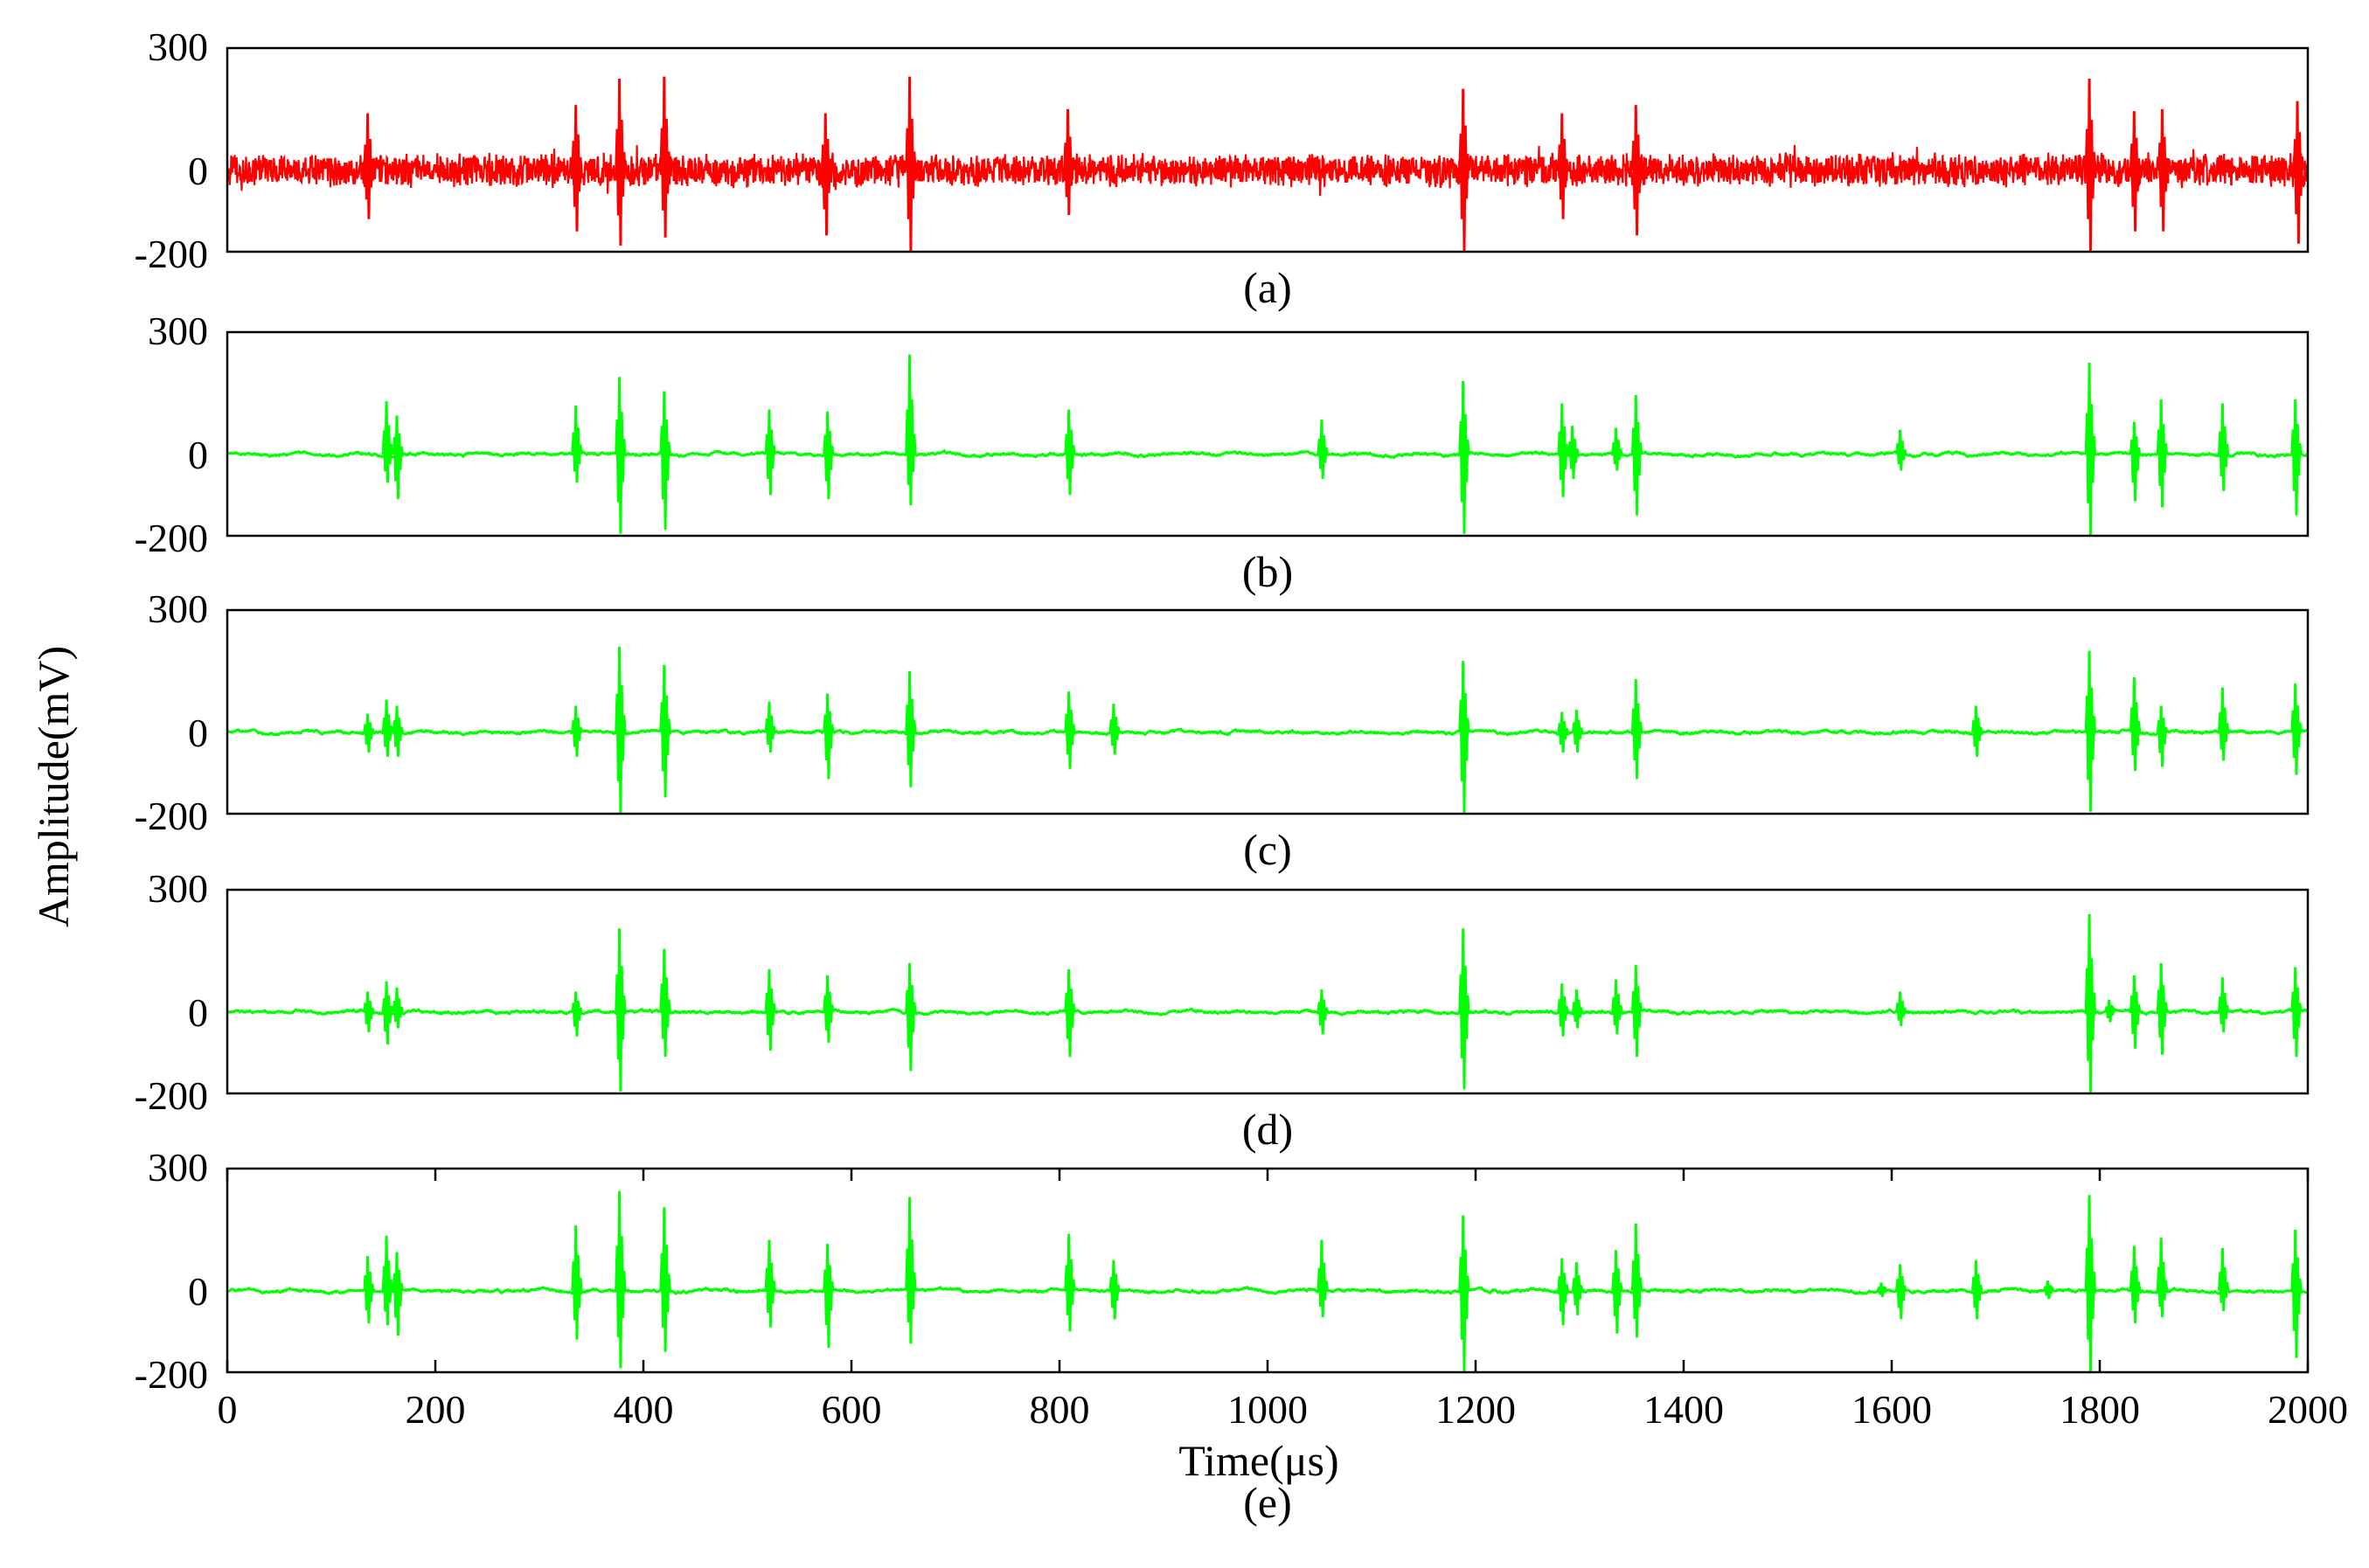 This screenshot has width=2369, height=1568. I want to click on panel-label: (a), so click(1267, 287).